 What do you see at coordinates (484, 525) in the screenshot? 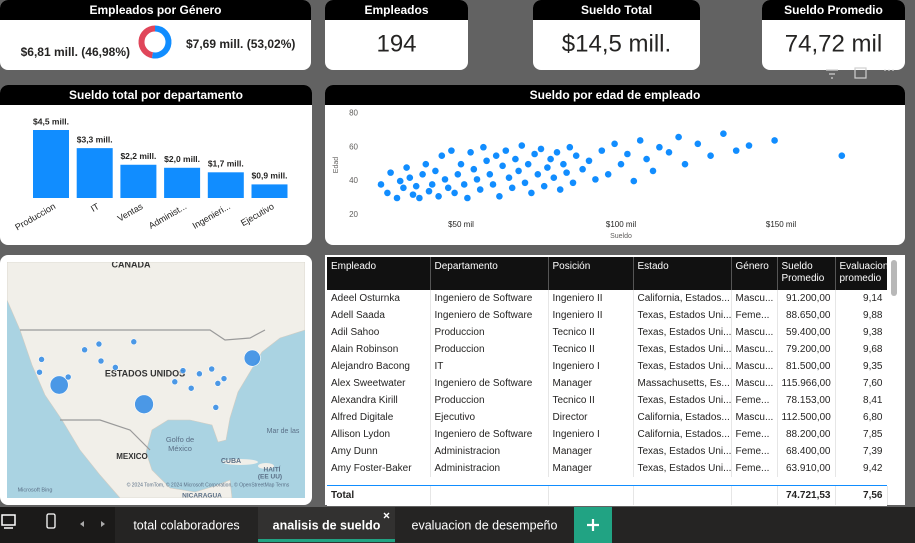
I see `tab: evaluacion de desempeño` at bounding box center [484, 525].